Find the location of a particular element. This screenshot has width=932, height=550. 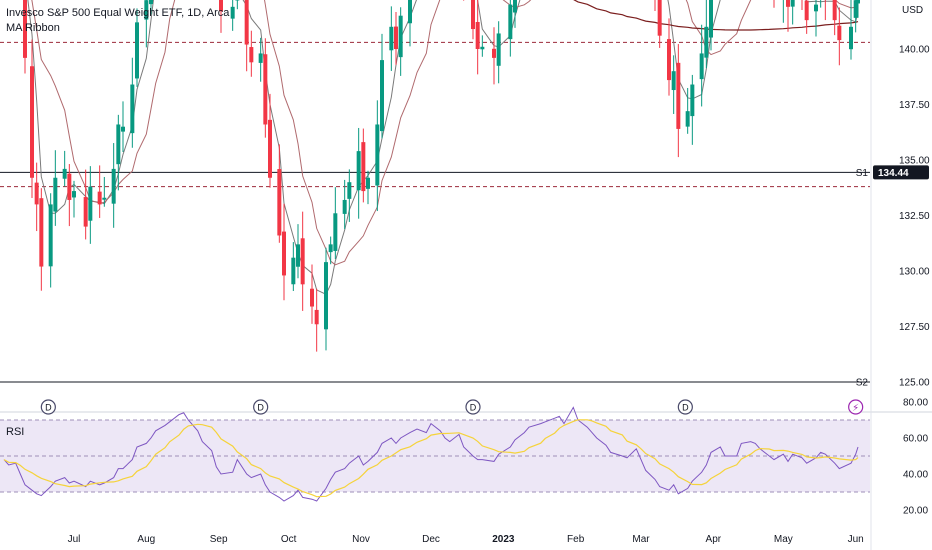

time-tick-label: Nov is located at coordinates (361, 539).